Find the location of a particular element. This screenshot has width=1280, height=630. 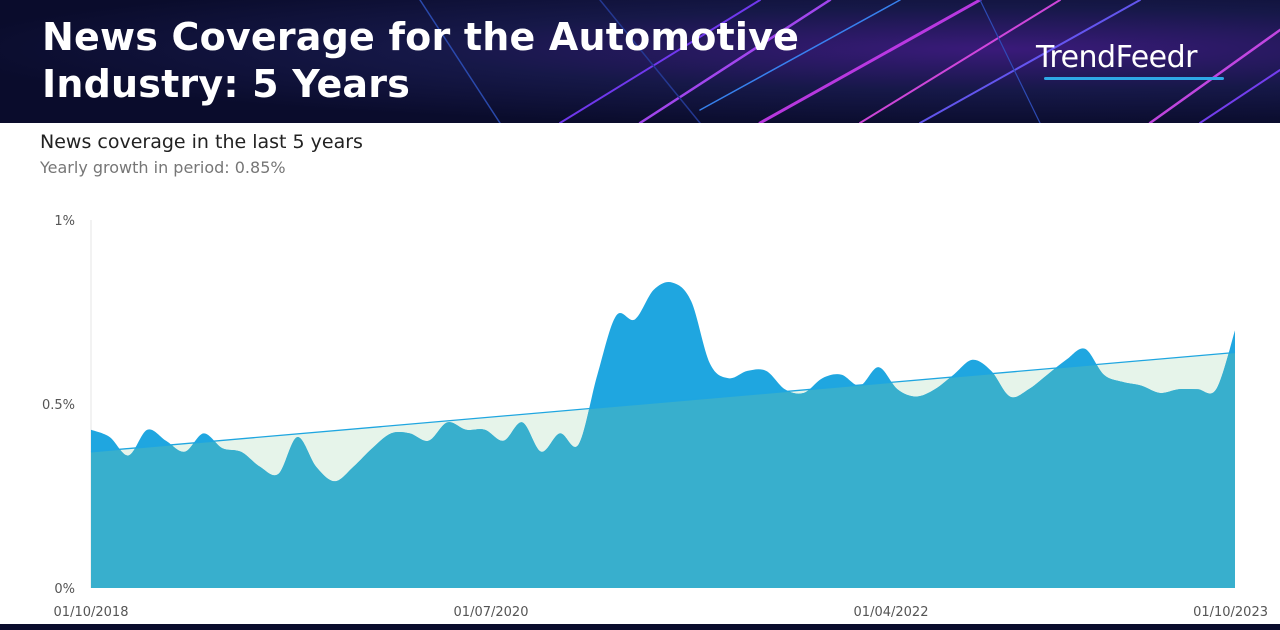

trend-line is located at coordinates (663, 402).